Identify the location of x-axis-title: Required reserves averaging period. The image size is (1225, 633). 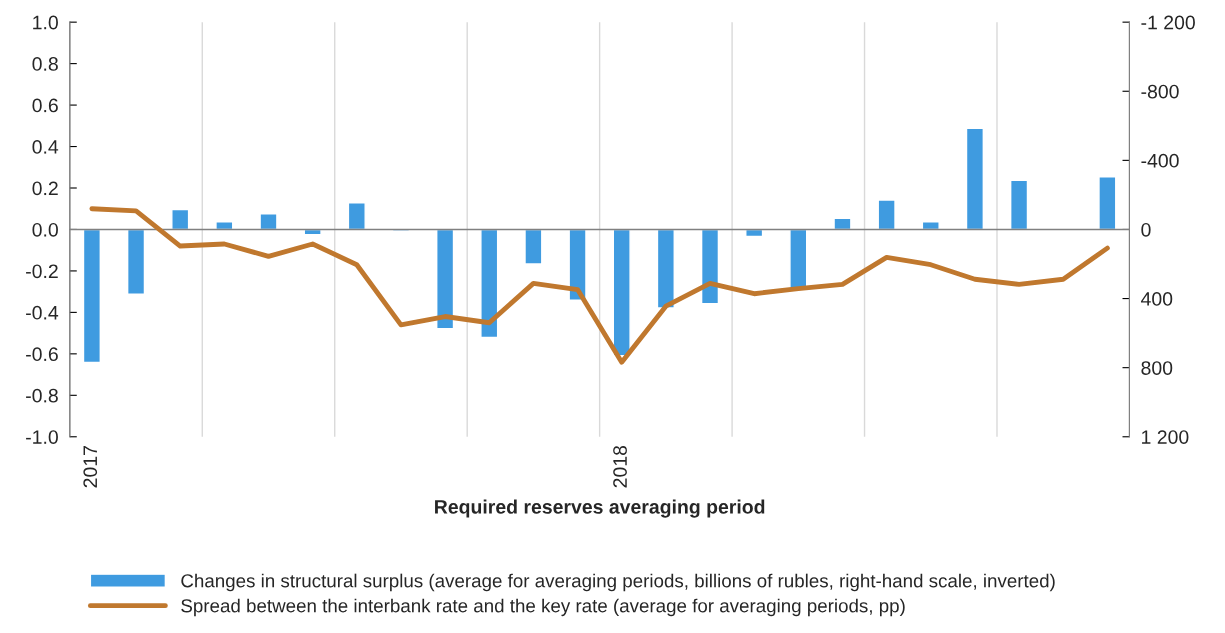
(600, 508).